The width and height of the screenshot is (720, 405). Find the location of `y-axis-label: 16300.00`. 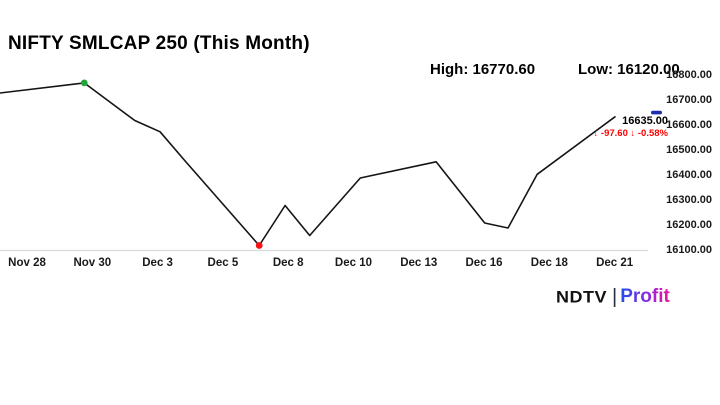

y-axis-label: 16300.00 is located at coordinates (689, 200).